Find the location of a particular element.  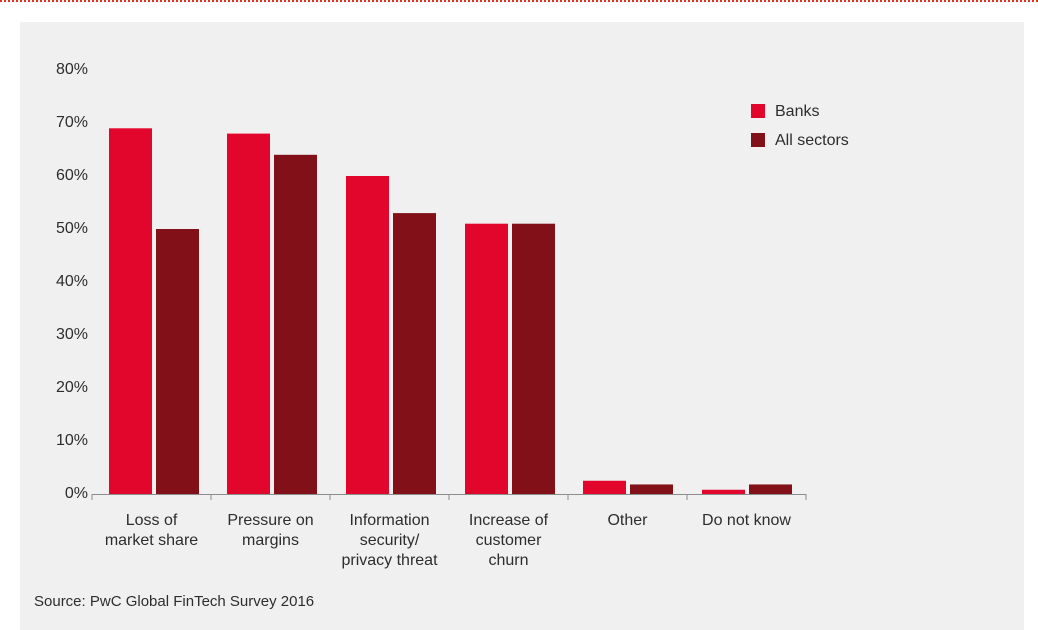

source-note: Source: PwC Global FinTech Survey 2016 is located at coordinates (174, 601).